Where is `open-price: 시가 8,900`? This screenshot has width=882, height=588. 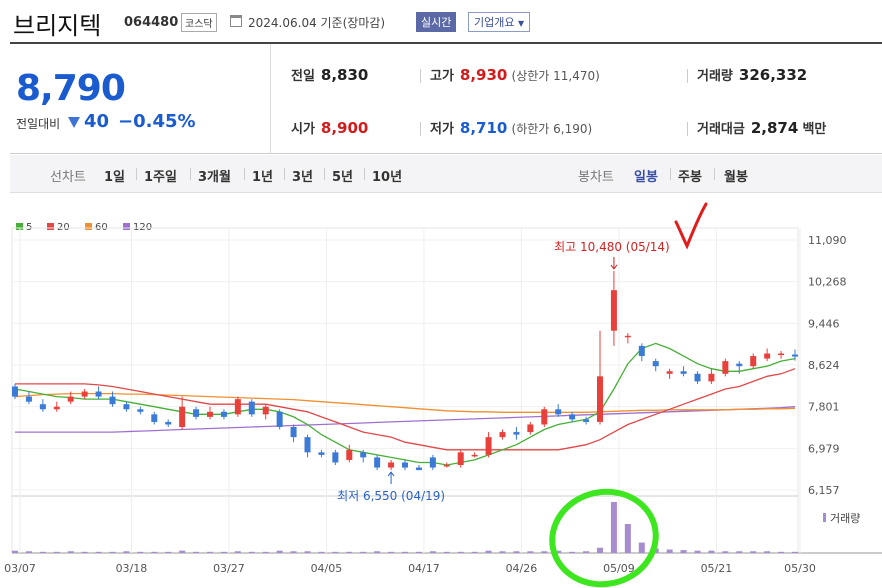
open-price: 시가 8,900 is located at coordinates (329, 127).